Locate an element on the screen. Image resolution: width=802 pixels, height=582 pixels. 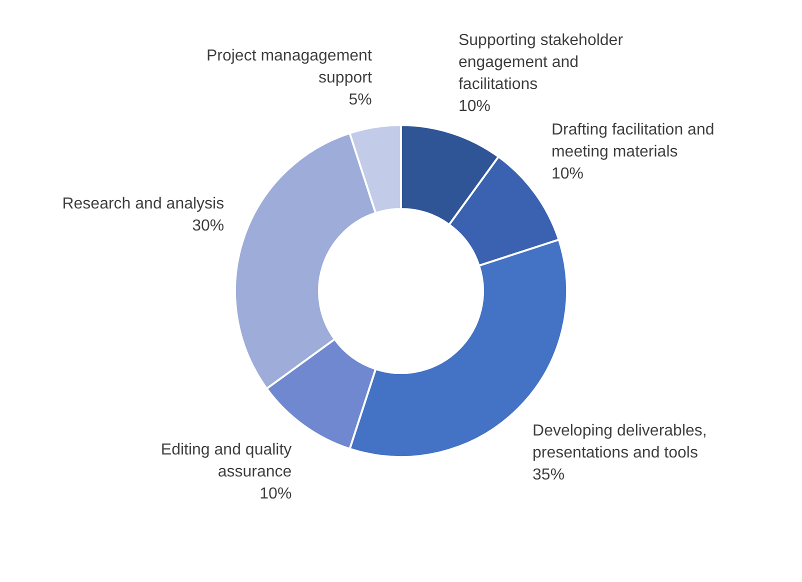
slice-label: Editing and quality assurance is located at coordinates (226, 460).